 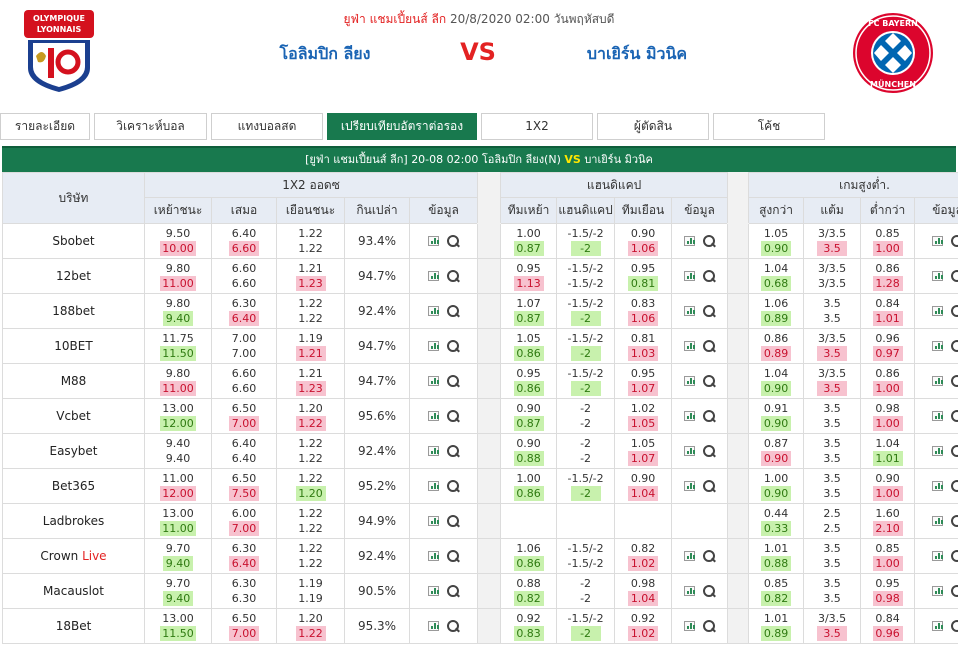 What do you see at coordinates (887, 618) in the screenshot?
I see `opening-odds: 0.84` at bounding box center [887, 618].